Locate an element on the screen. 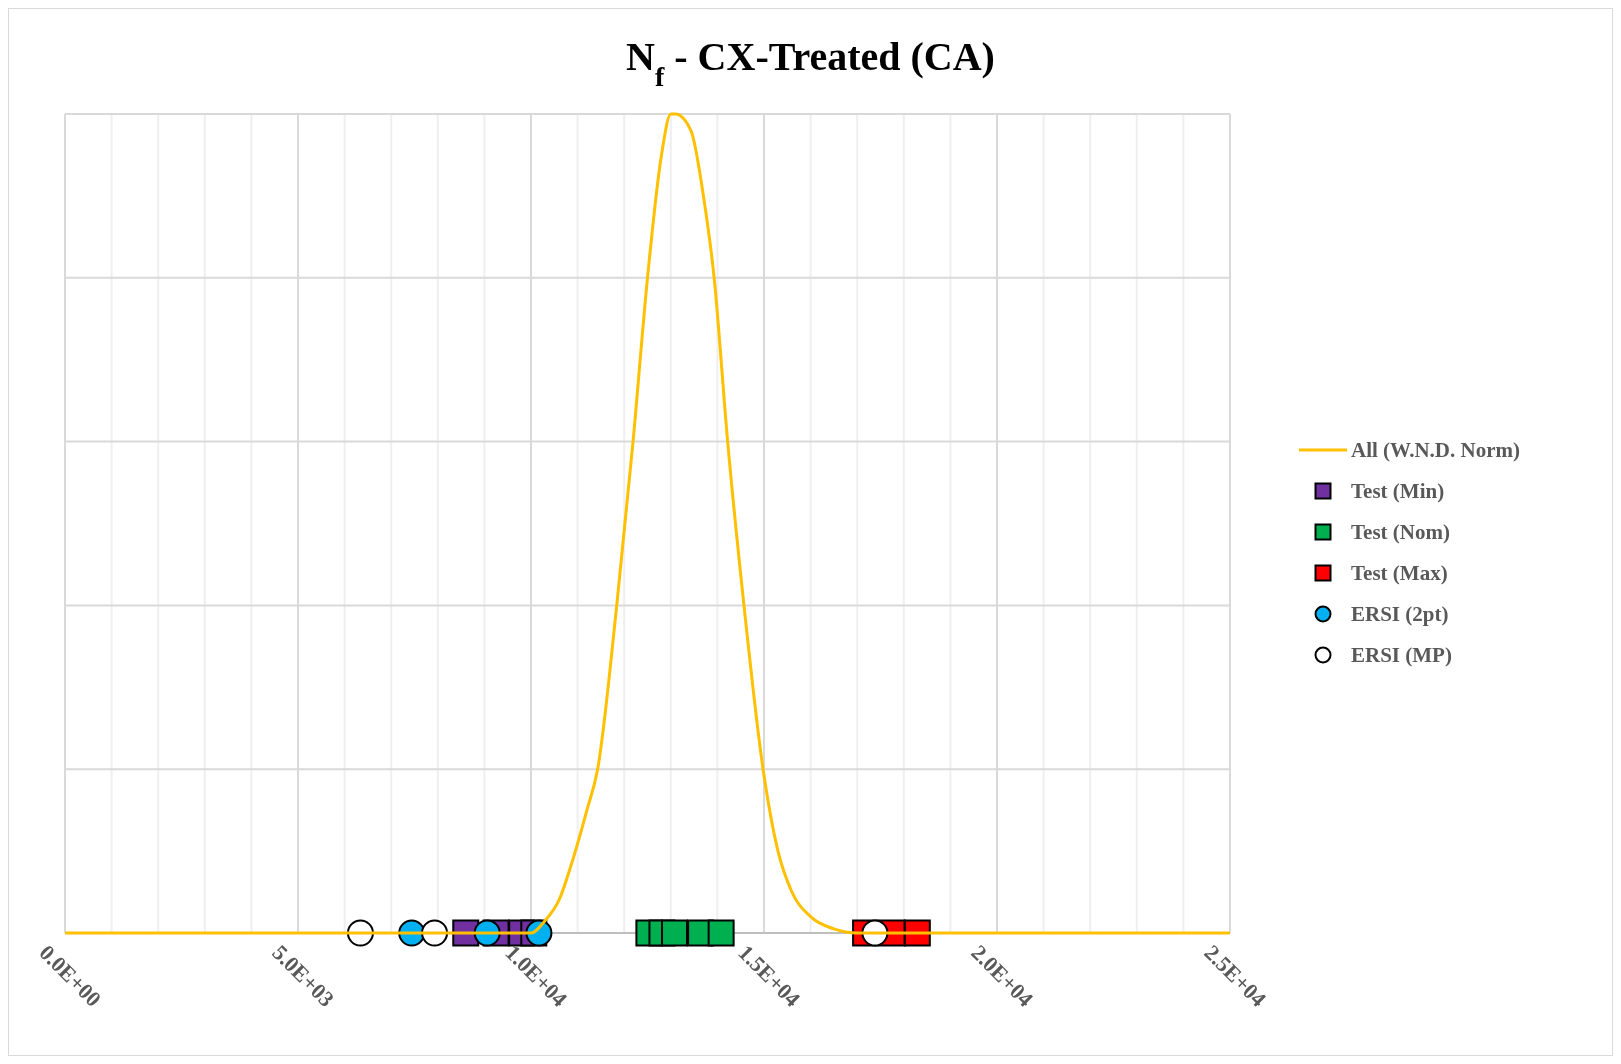 This screenshot has height=1064, width=1621. legend-label: All (W.N.D. Norm) is located at coordinates (1435, 450).